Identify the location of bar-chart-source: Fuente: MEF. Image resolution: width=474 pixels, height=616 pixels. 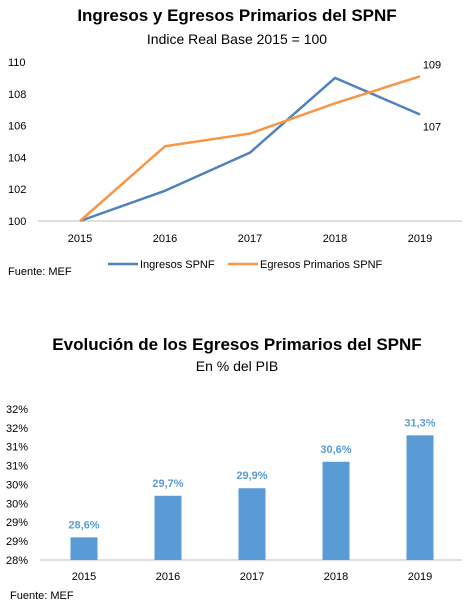
(42, 596).